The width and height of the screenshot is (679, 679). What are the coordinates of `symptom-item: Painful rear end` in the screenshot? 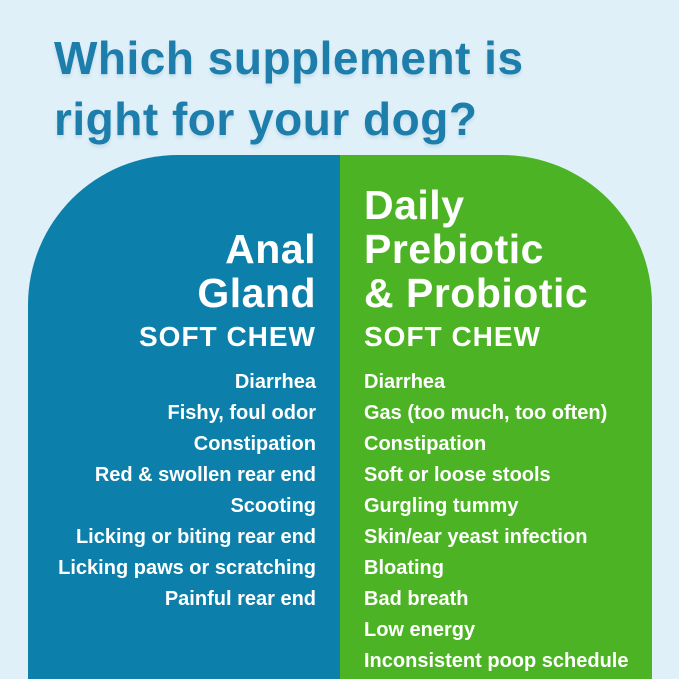 It's located at (240, 599).